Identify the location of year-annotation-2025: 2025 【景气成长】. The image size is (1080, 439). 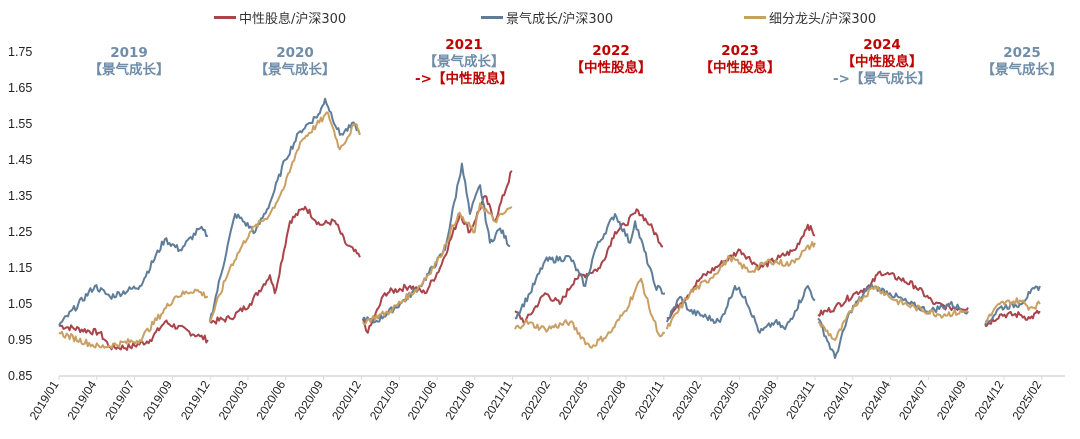
(1022, 62).